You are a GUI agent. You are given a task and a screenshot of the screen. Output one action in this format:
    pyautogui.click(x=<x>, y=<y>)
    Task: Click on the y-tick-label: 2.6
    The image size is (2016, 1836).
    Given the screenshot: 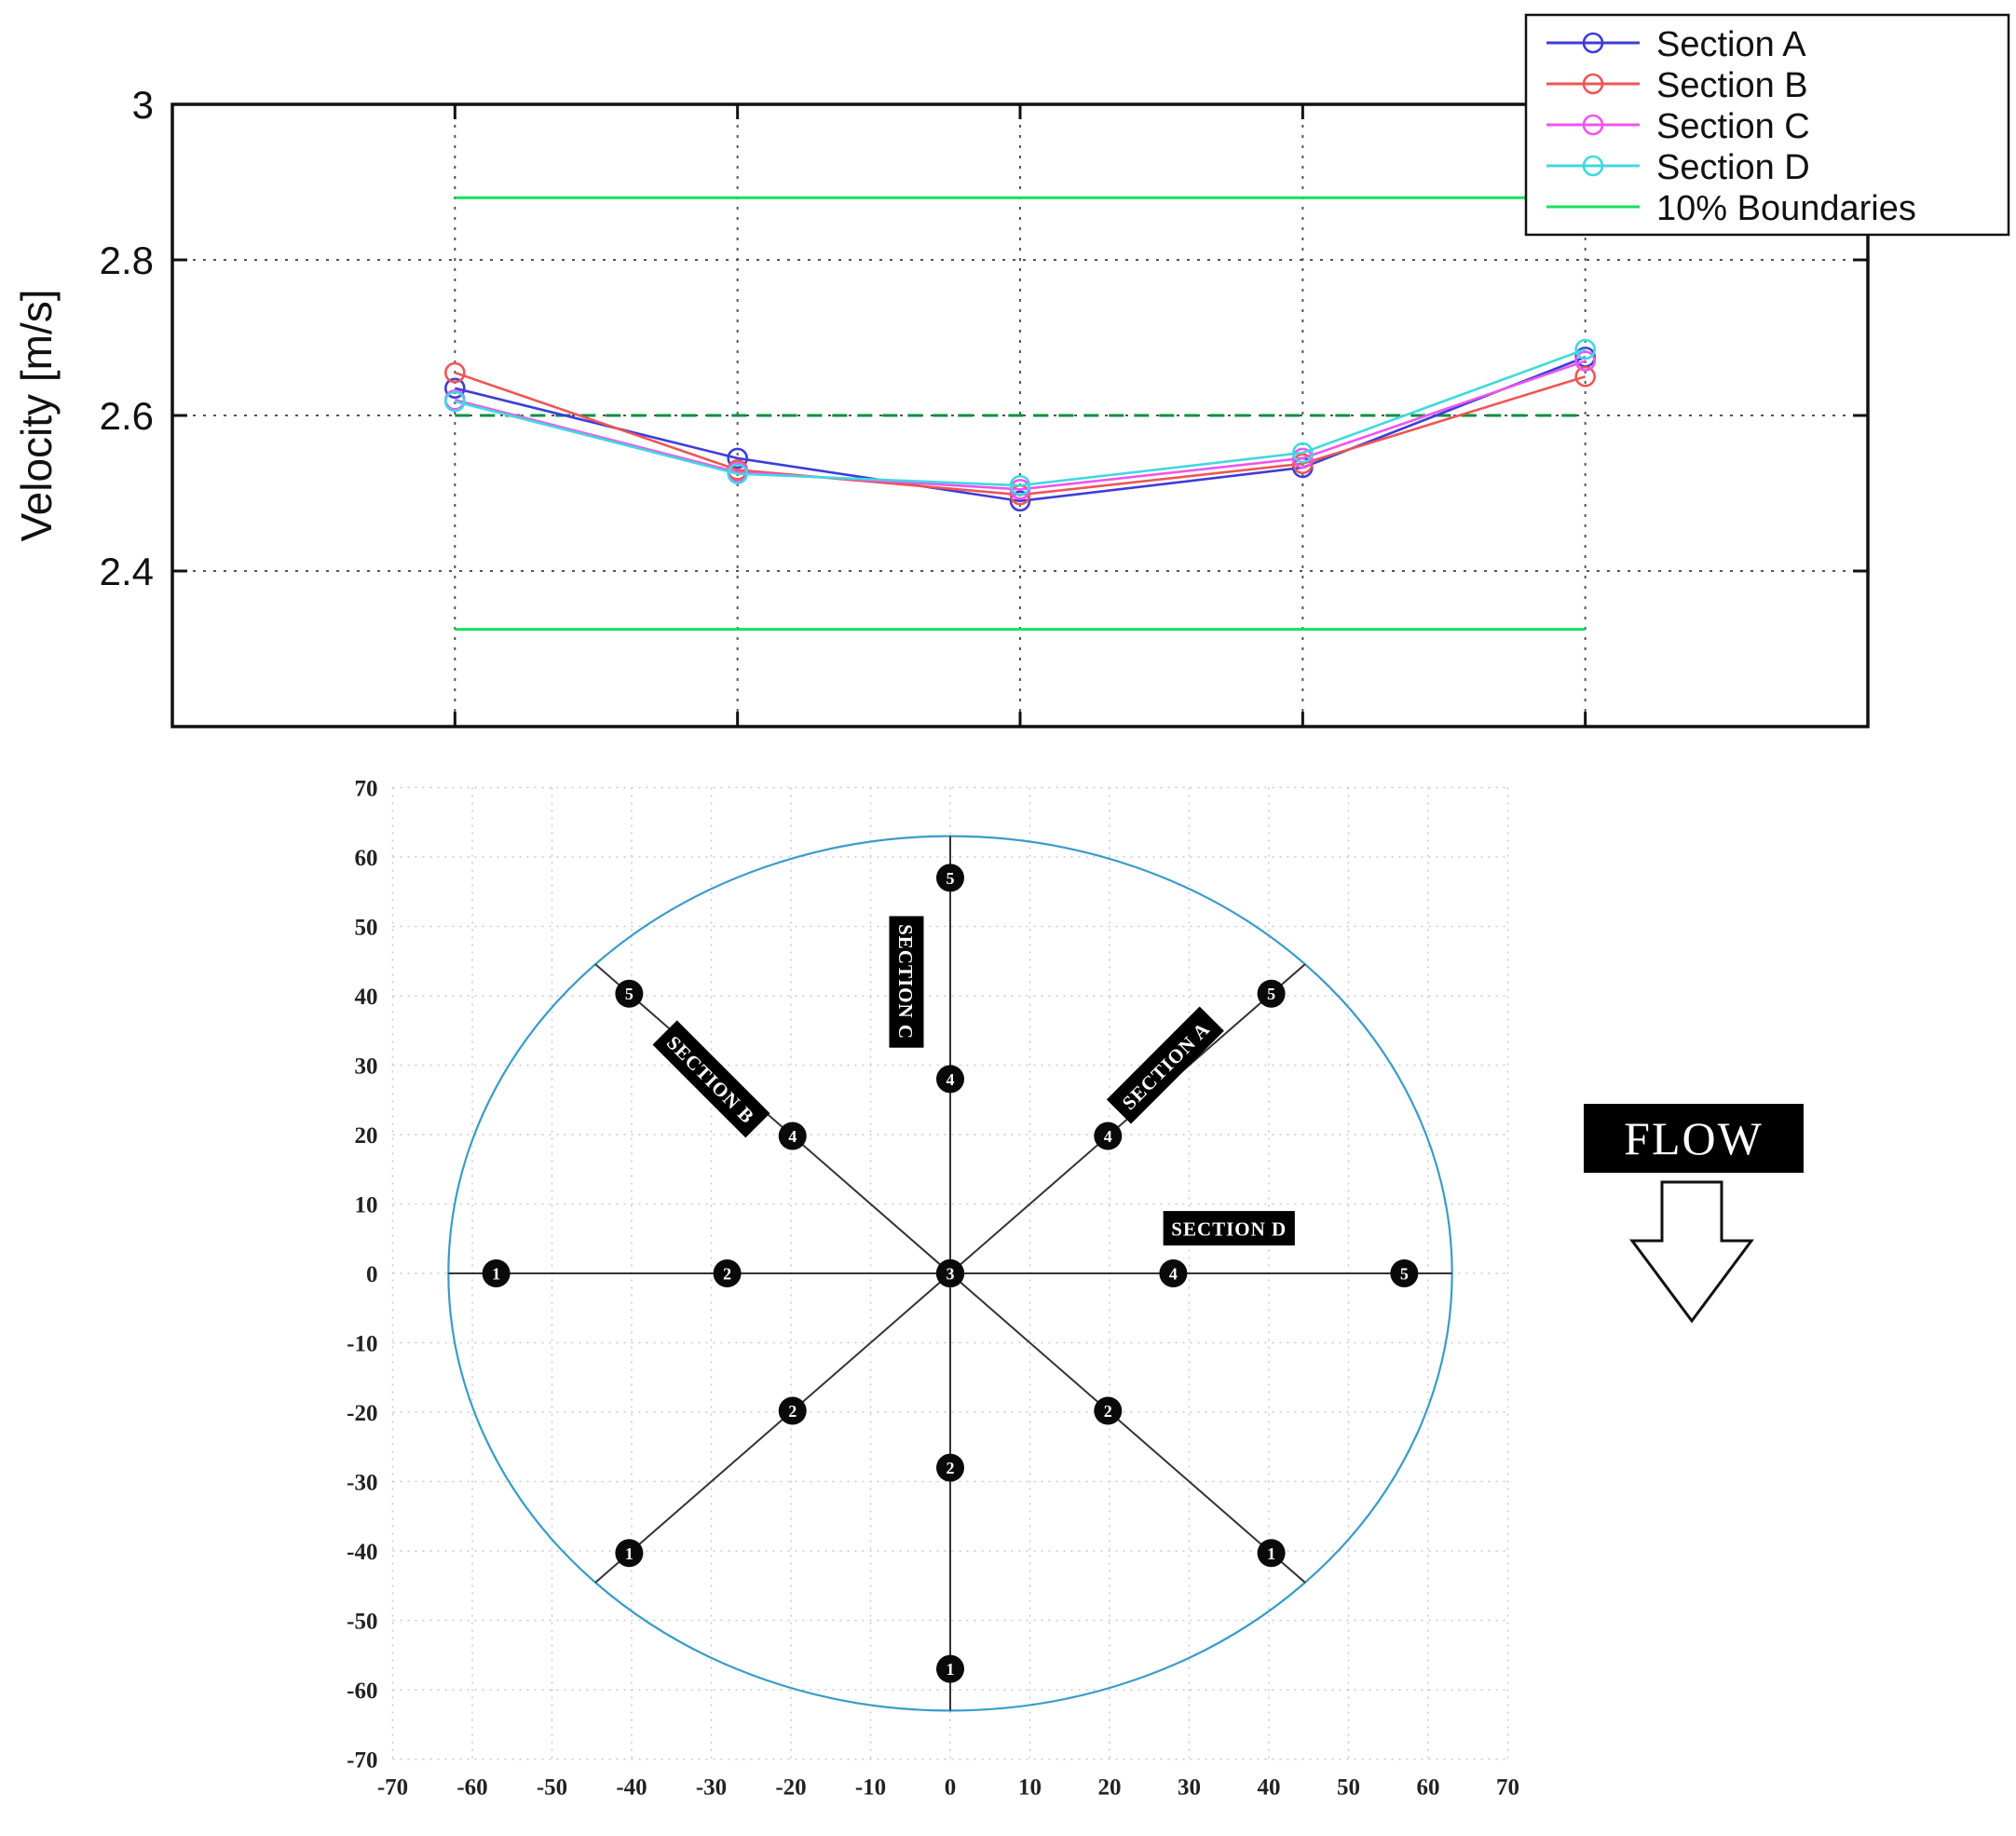 What is the action you would take?
    pyautogui.click(x=127, y=416)
    